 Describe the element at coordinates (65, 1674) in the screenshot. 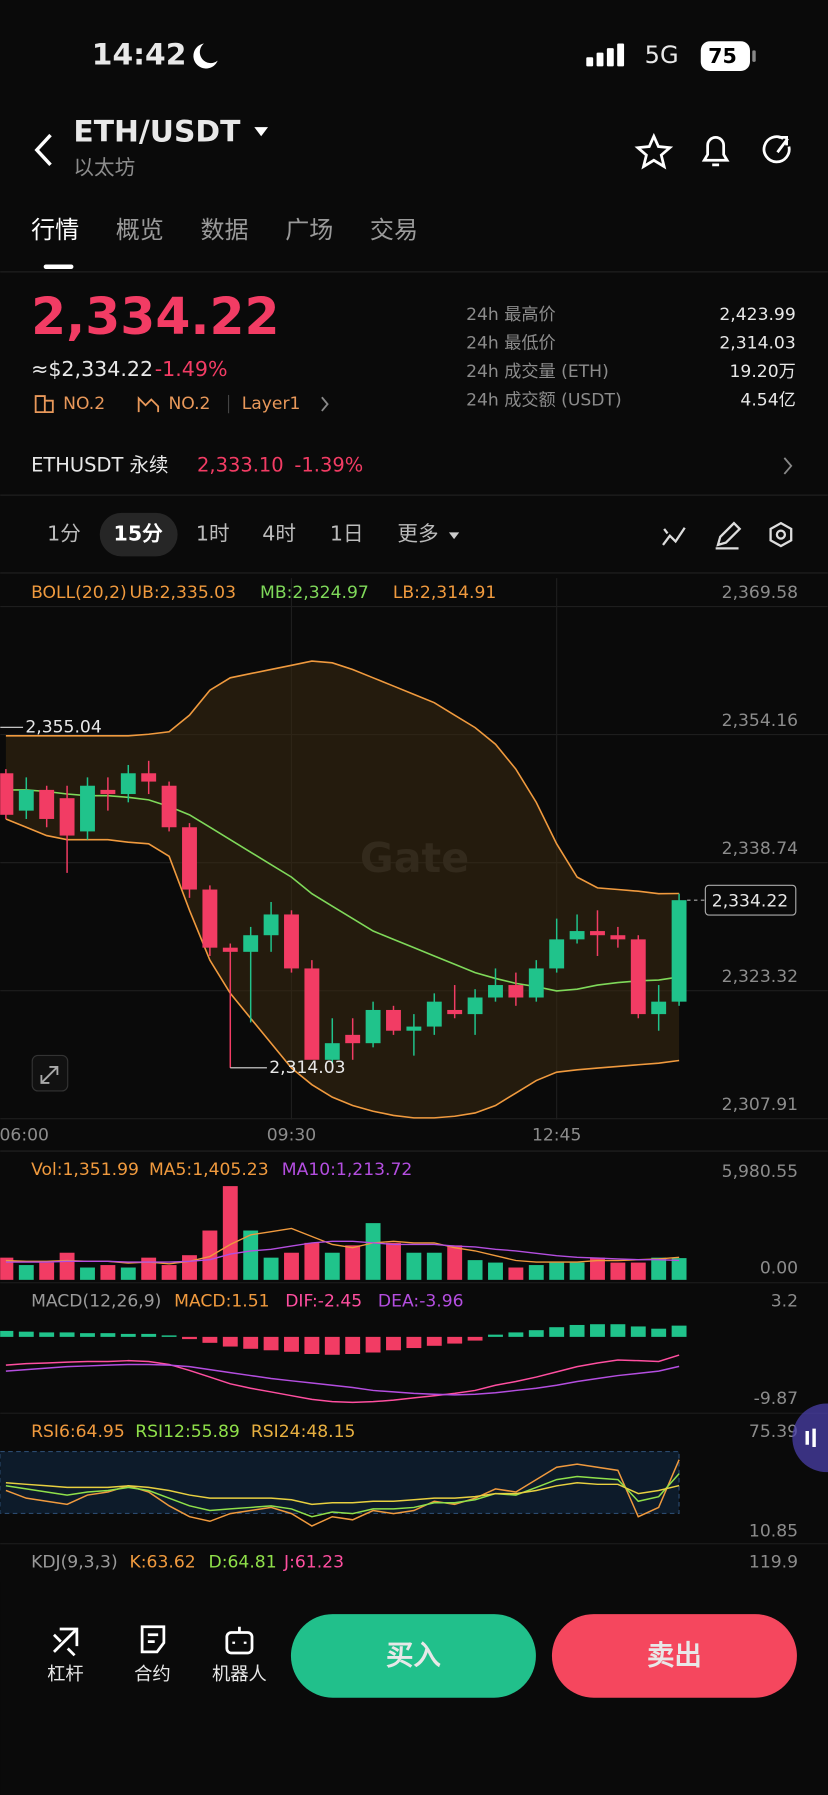

I see `leverage-label: 杠杆` at that location.